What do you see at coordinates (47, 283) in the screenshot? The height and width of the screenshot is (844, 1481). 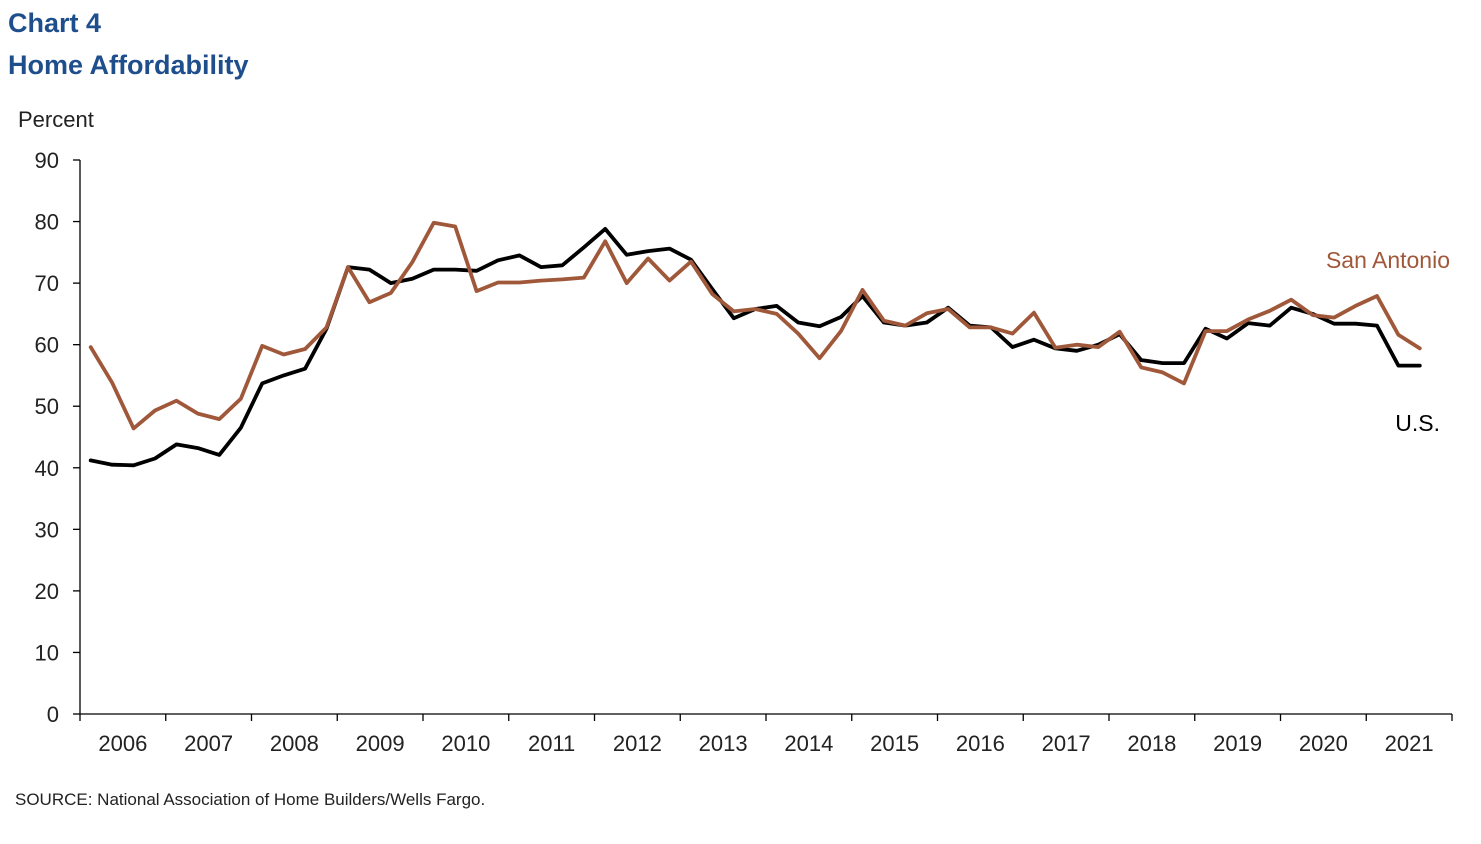 I see `y-tick-label: 70` at bounding box center [47, 283].